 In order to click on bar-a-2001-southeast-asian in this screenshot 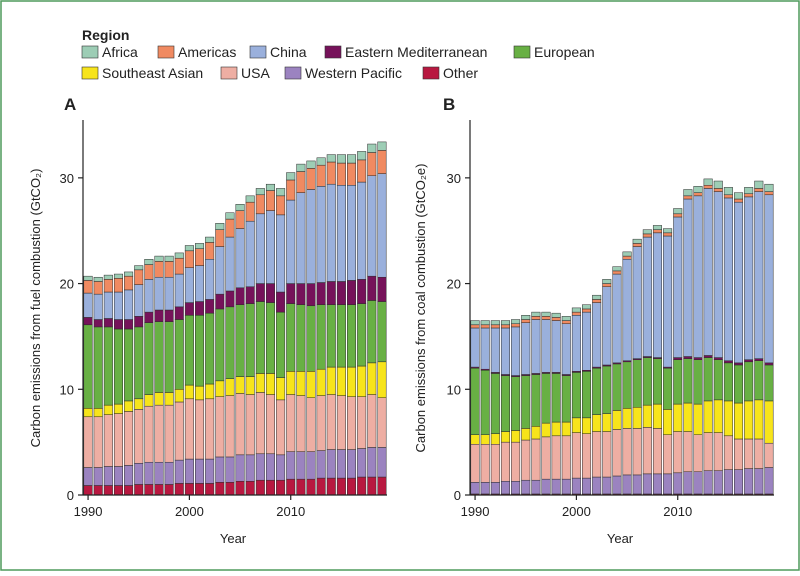, I will do `click(200, 393)`.